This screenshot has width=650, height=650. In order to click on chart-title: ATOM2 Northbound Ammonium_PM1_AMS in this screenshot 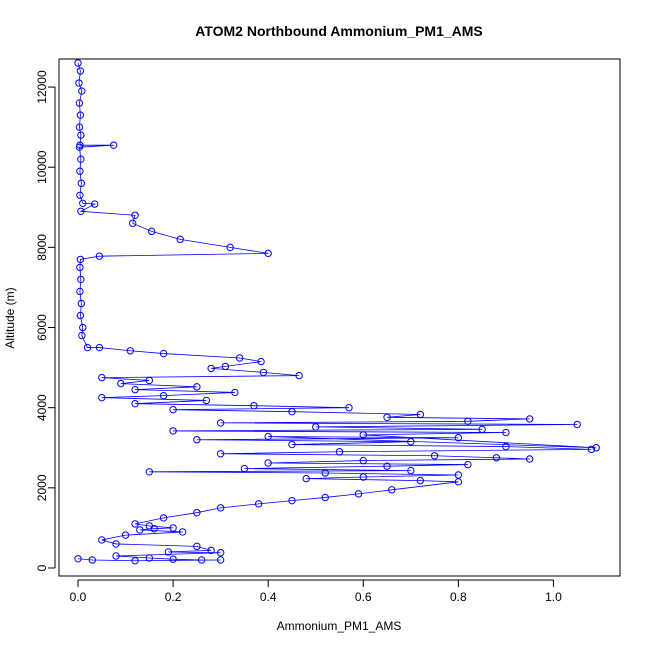, I will do `click(339, 31)`.